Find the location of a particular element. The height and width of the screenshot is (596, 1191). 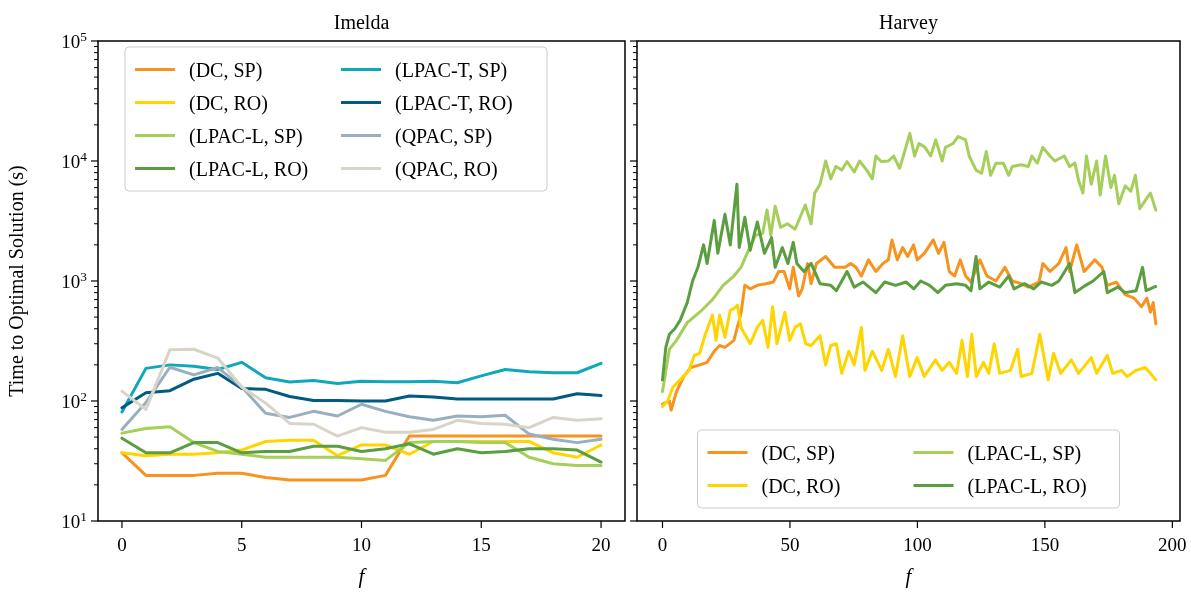

y-tick-label: 10$^{1}$ is located at coordinates (74, 520).